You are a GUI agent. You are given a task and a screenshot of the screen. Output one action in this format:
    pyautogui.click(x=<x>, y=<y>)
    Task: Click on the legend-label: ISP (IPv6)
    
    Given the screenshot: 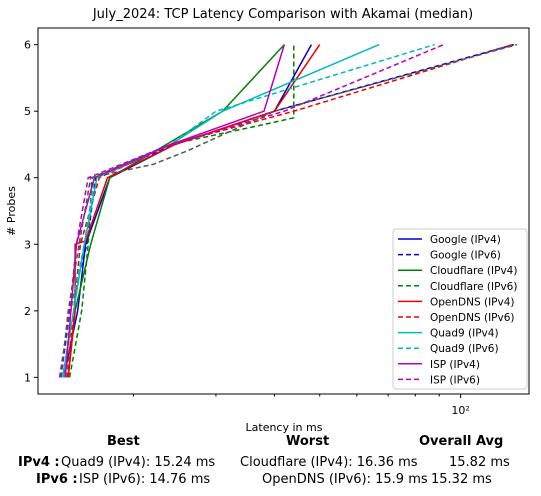 What is the action you would take?
    pyautogui.click(x=455, y=380)
    